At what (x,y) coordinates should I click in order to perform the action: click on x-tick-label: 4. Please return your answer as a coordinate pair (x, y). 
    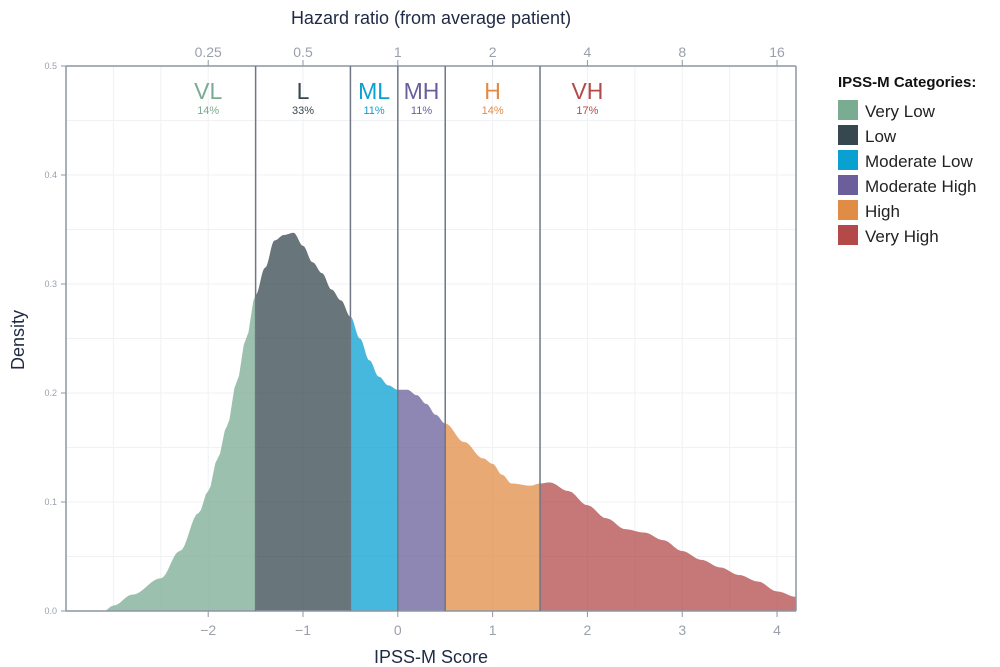
    Looking at the image, I should click on (777, 630).